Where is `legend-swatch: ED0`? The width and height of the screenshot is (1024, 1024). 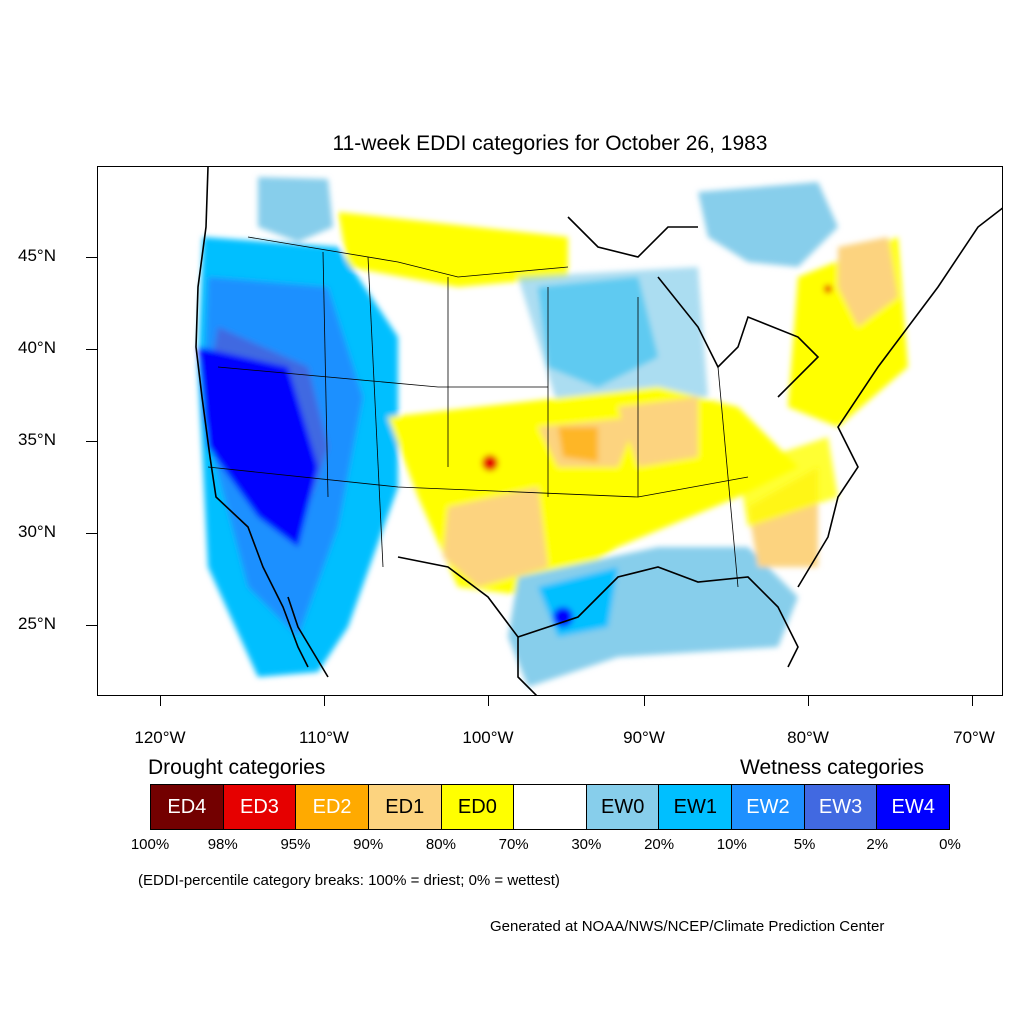 legend-swatch: ED0 is located at coordinates (478, 807).